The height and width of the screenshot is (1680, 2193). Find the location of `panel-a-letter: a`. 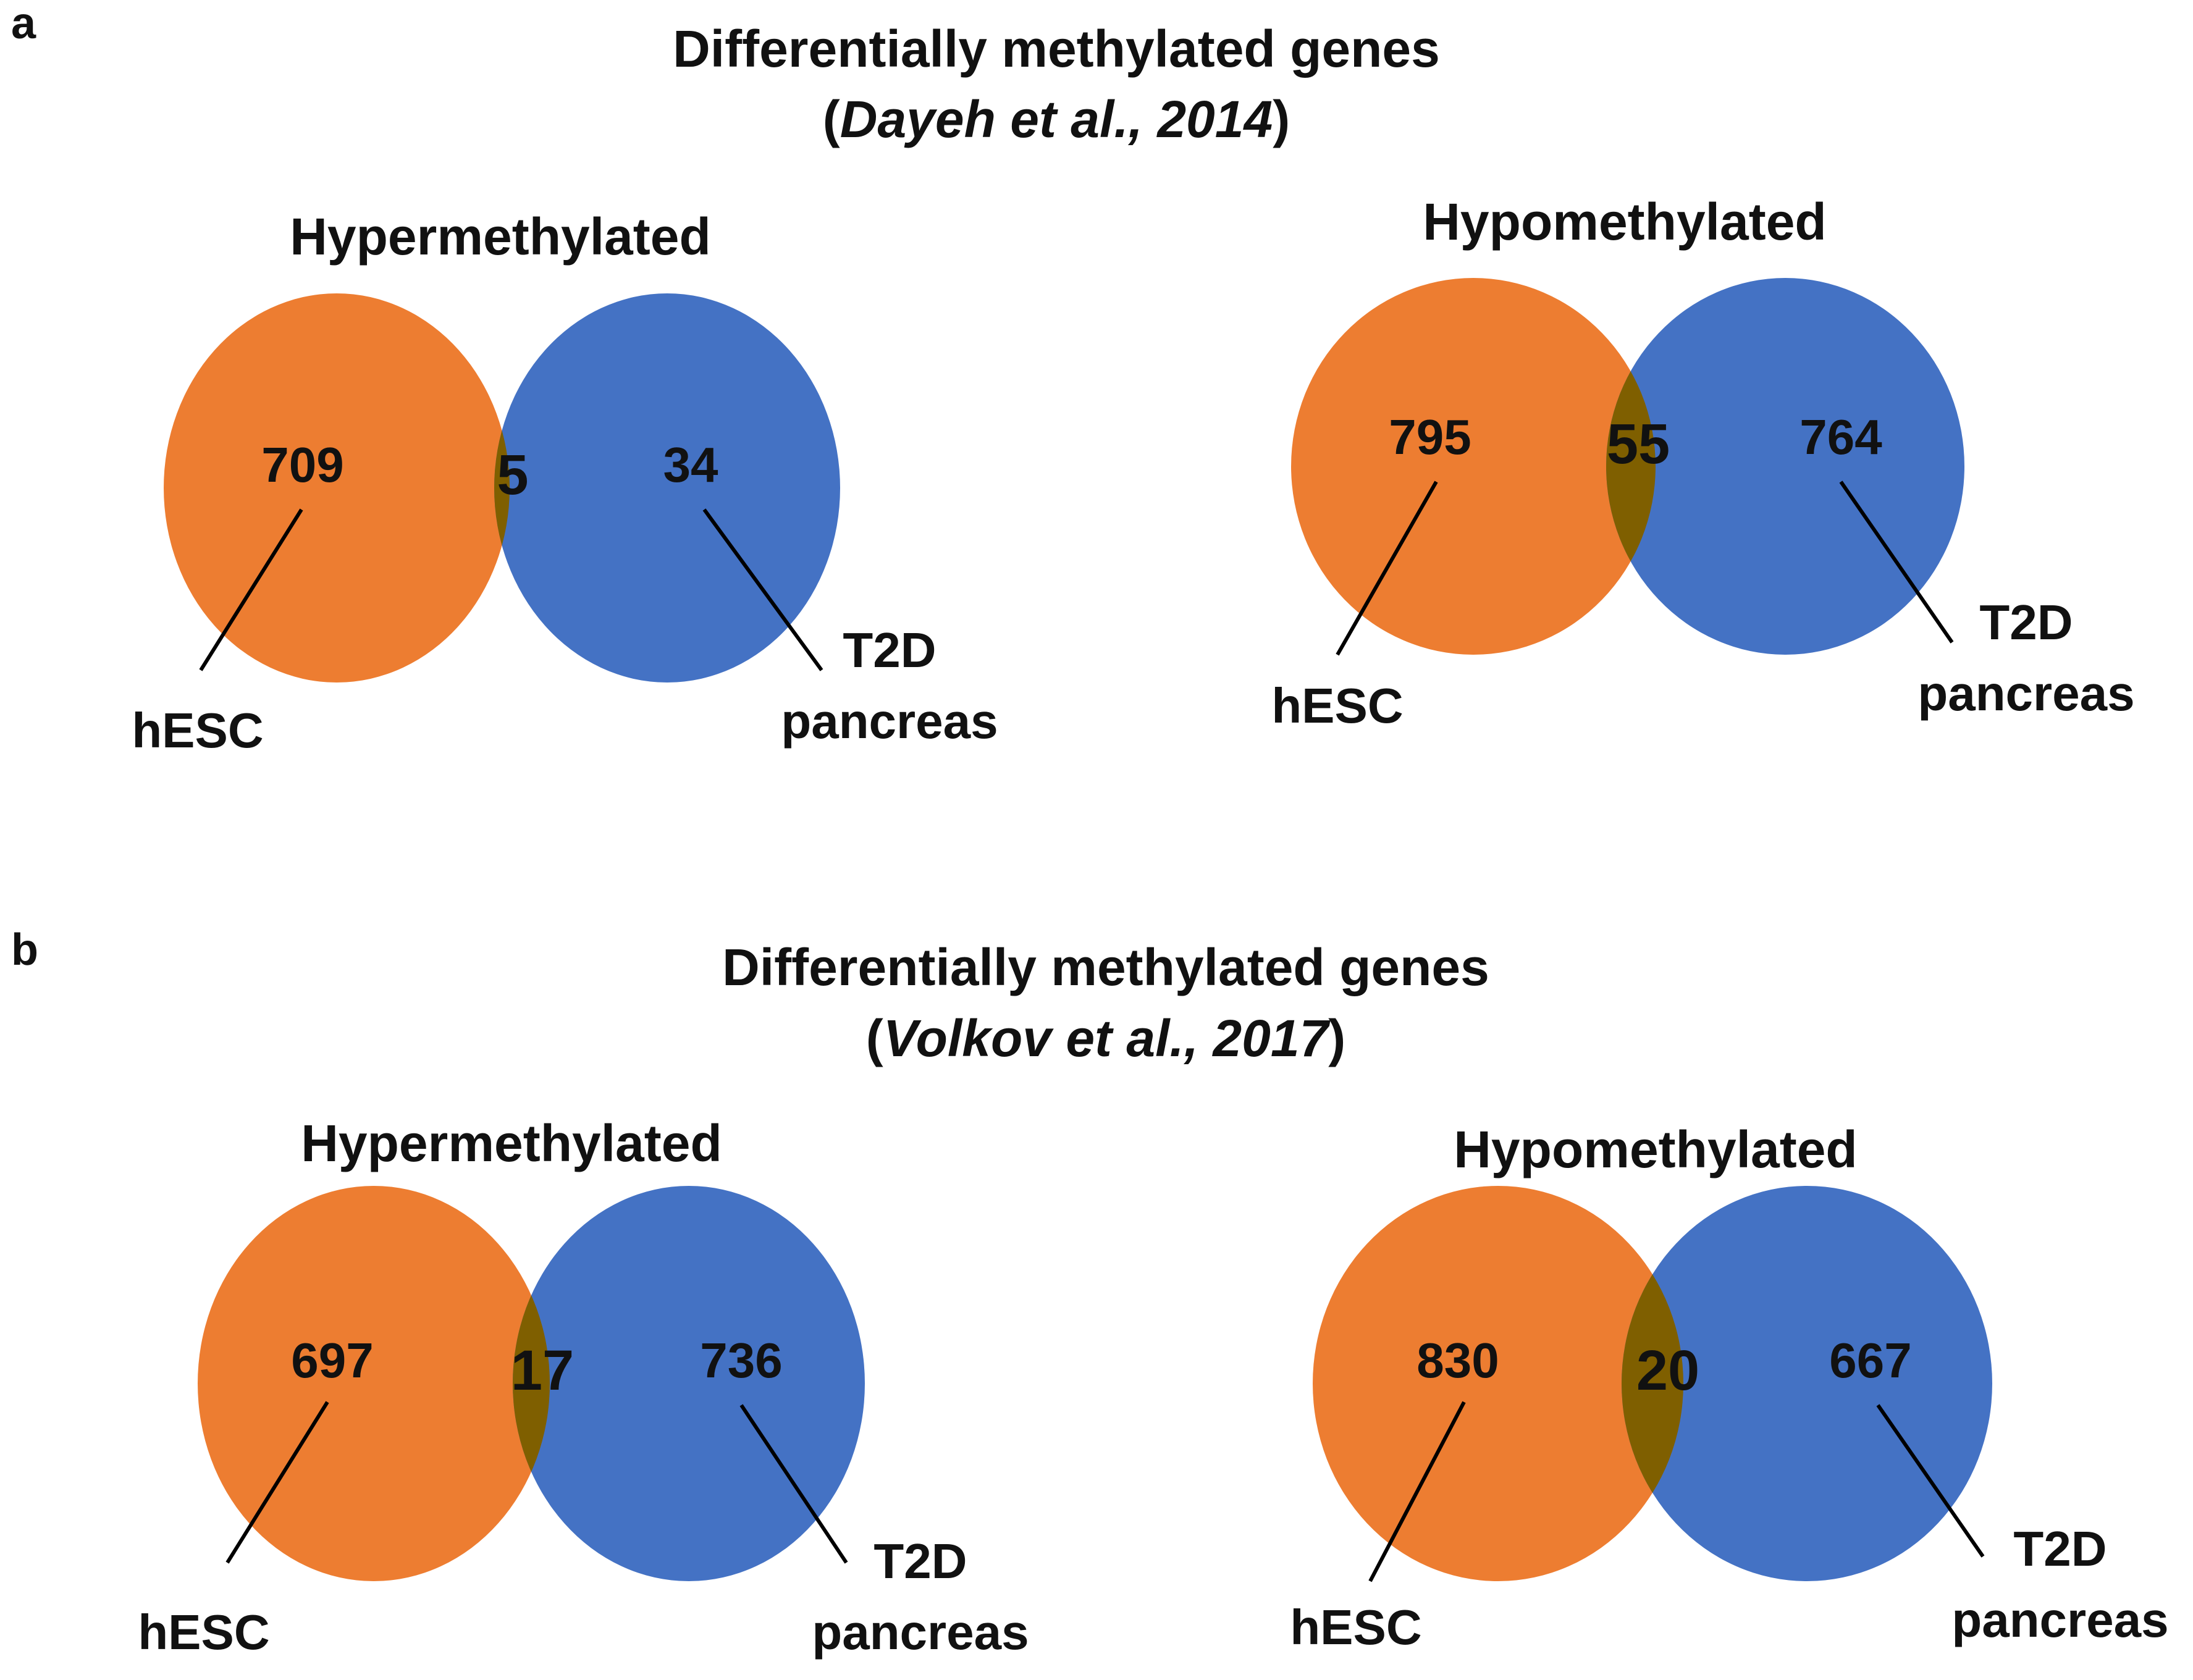

panel-a-letter: a is located at coordinates (23, 24).